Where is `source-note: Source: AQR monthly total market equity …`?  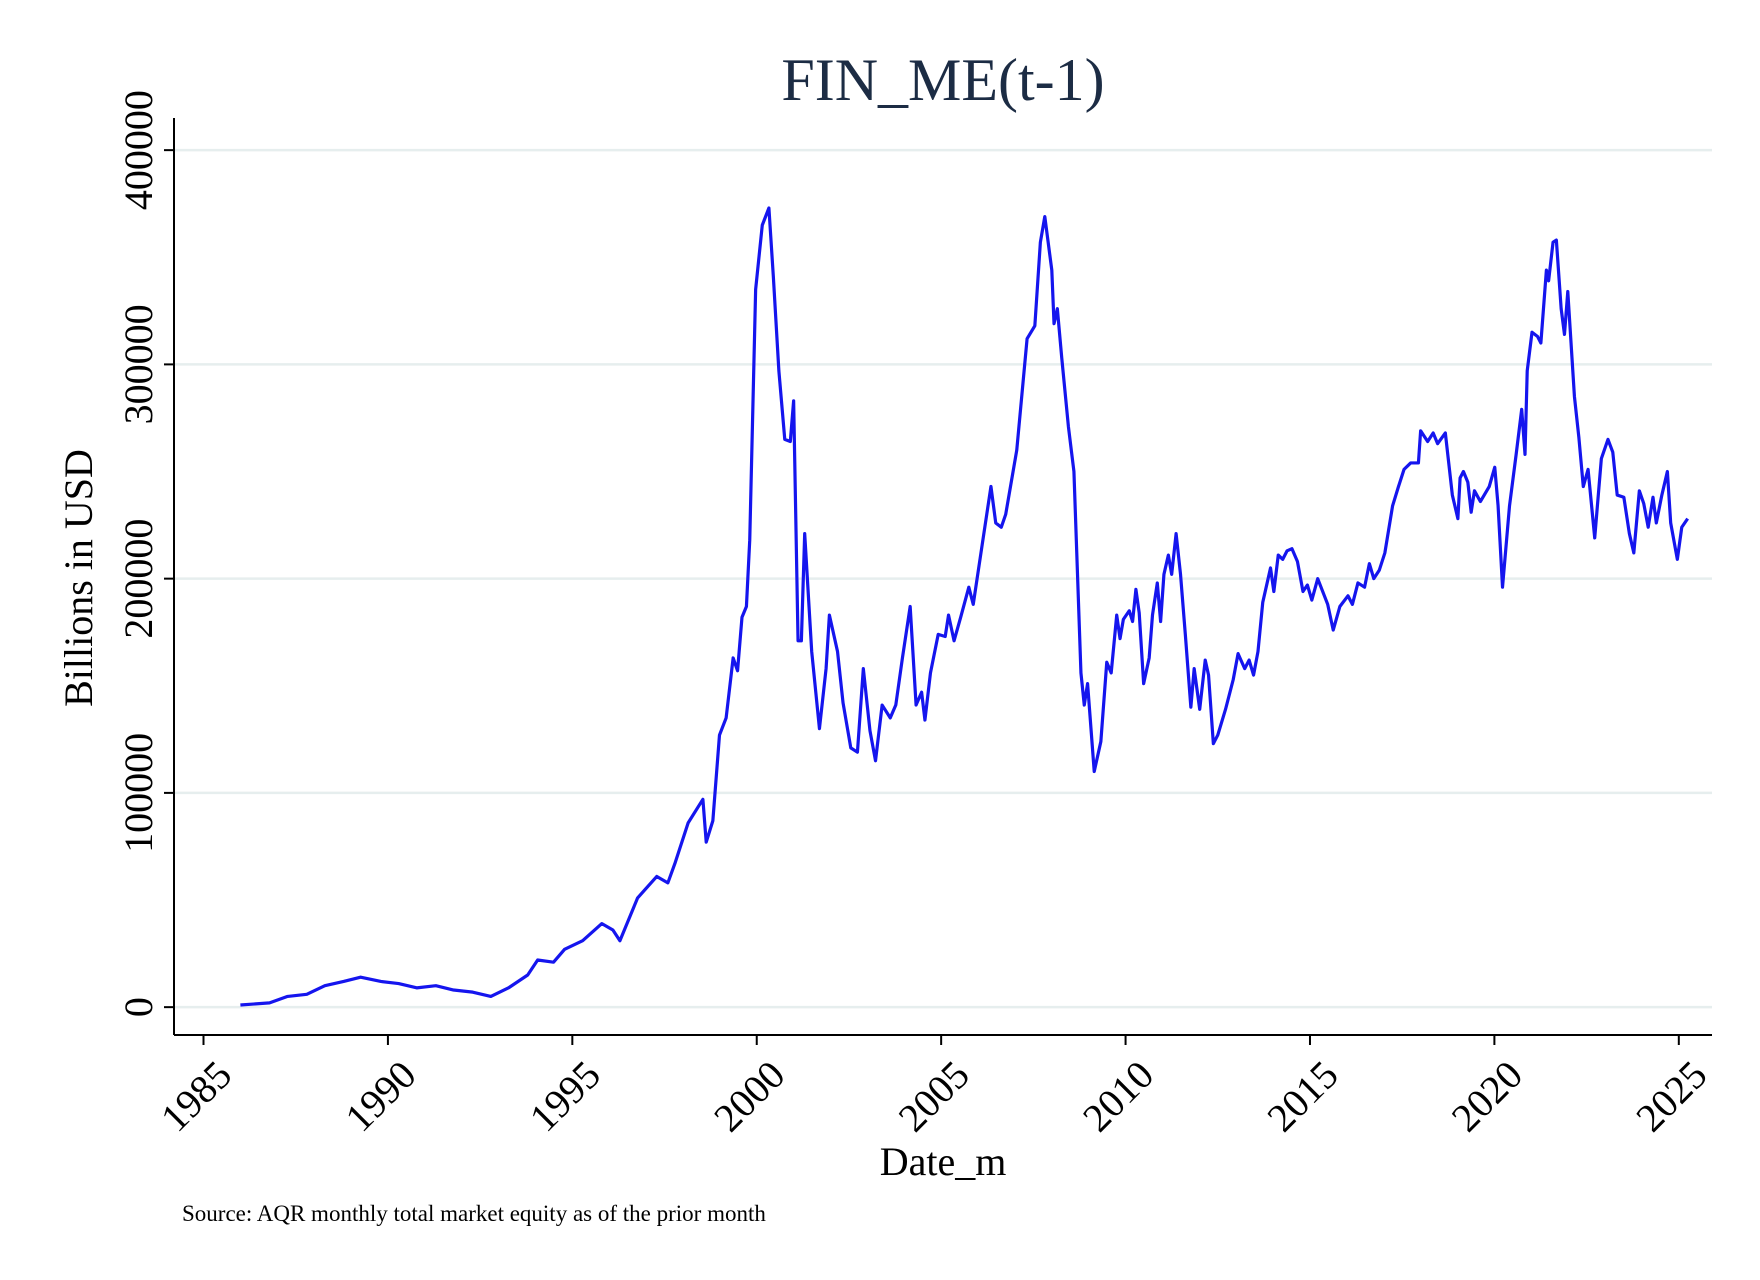 source-note: Source: AQR monthly total market equity … is located at coordinates (474, 1213).